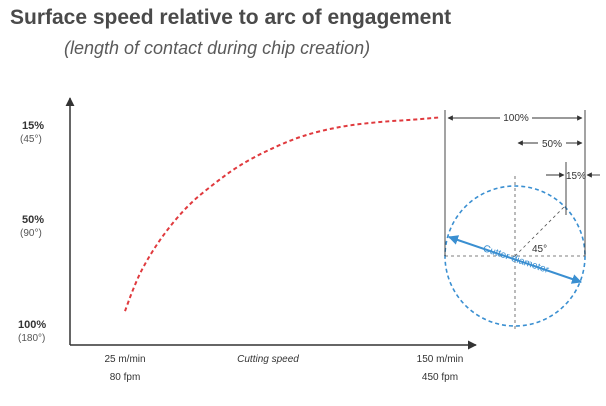  I want to click on angle-label: 45°, so click(539, 249).